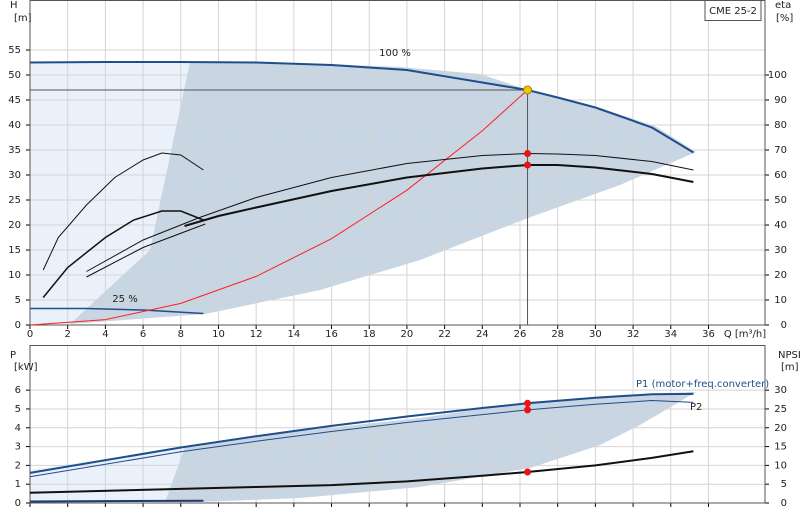 The height and width of the screenshot is (520, 800). What do you see at coordinates (777, 75) in the screenshot?
I see `y2-tick-label: 100` at bounding box center [777, 75].